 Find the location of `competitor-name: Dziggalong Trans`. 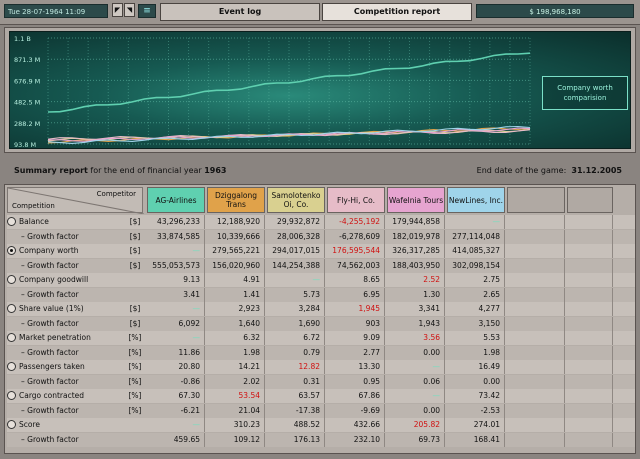

competitor-name: Dziggalong Trans is located at coordinates (236, 200).